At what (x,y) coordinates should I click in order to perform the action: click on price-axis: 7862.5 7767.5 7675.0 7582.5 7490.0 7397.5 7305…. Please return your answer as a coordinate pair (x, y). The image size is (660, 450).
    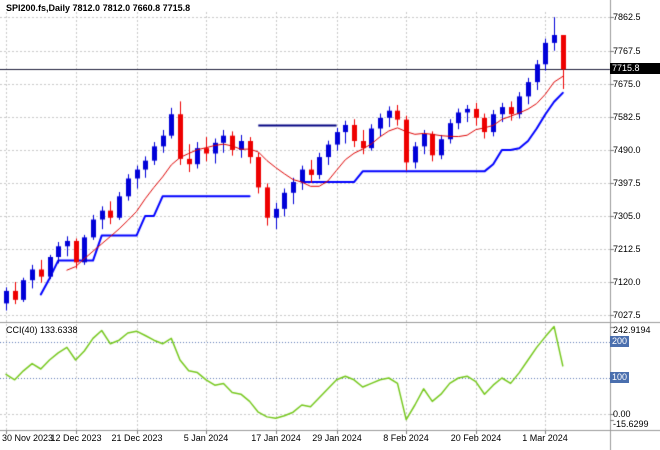
    Looking at the image, I should click on (635, 161).